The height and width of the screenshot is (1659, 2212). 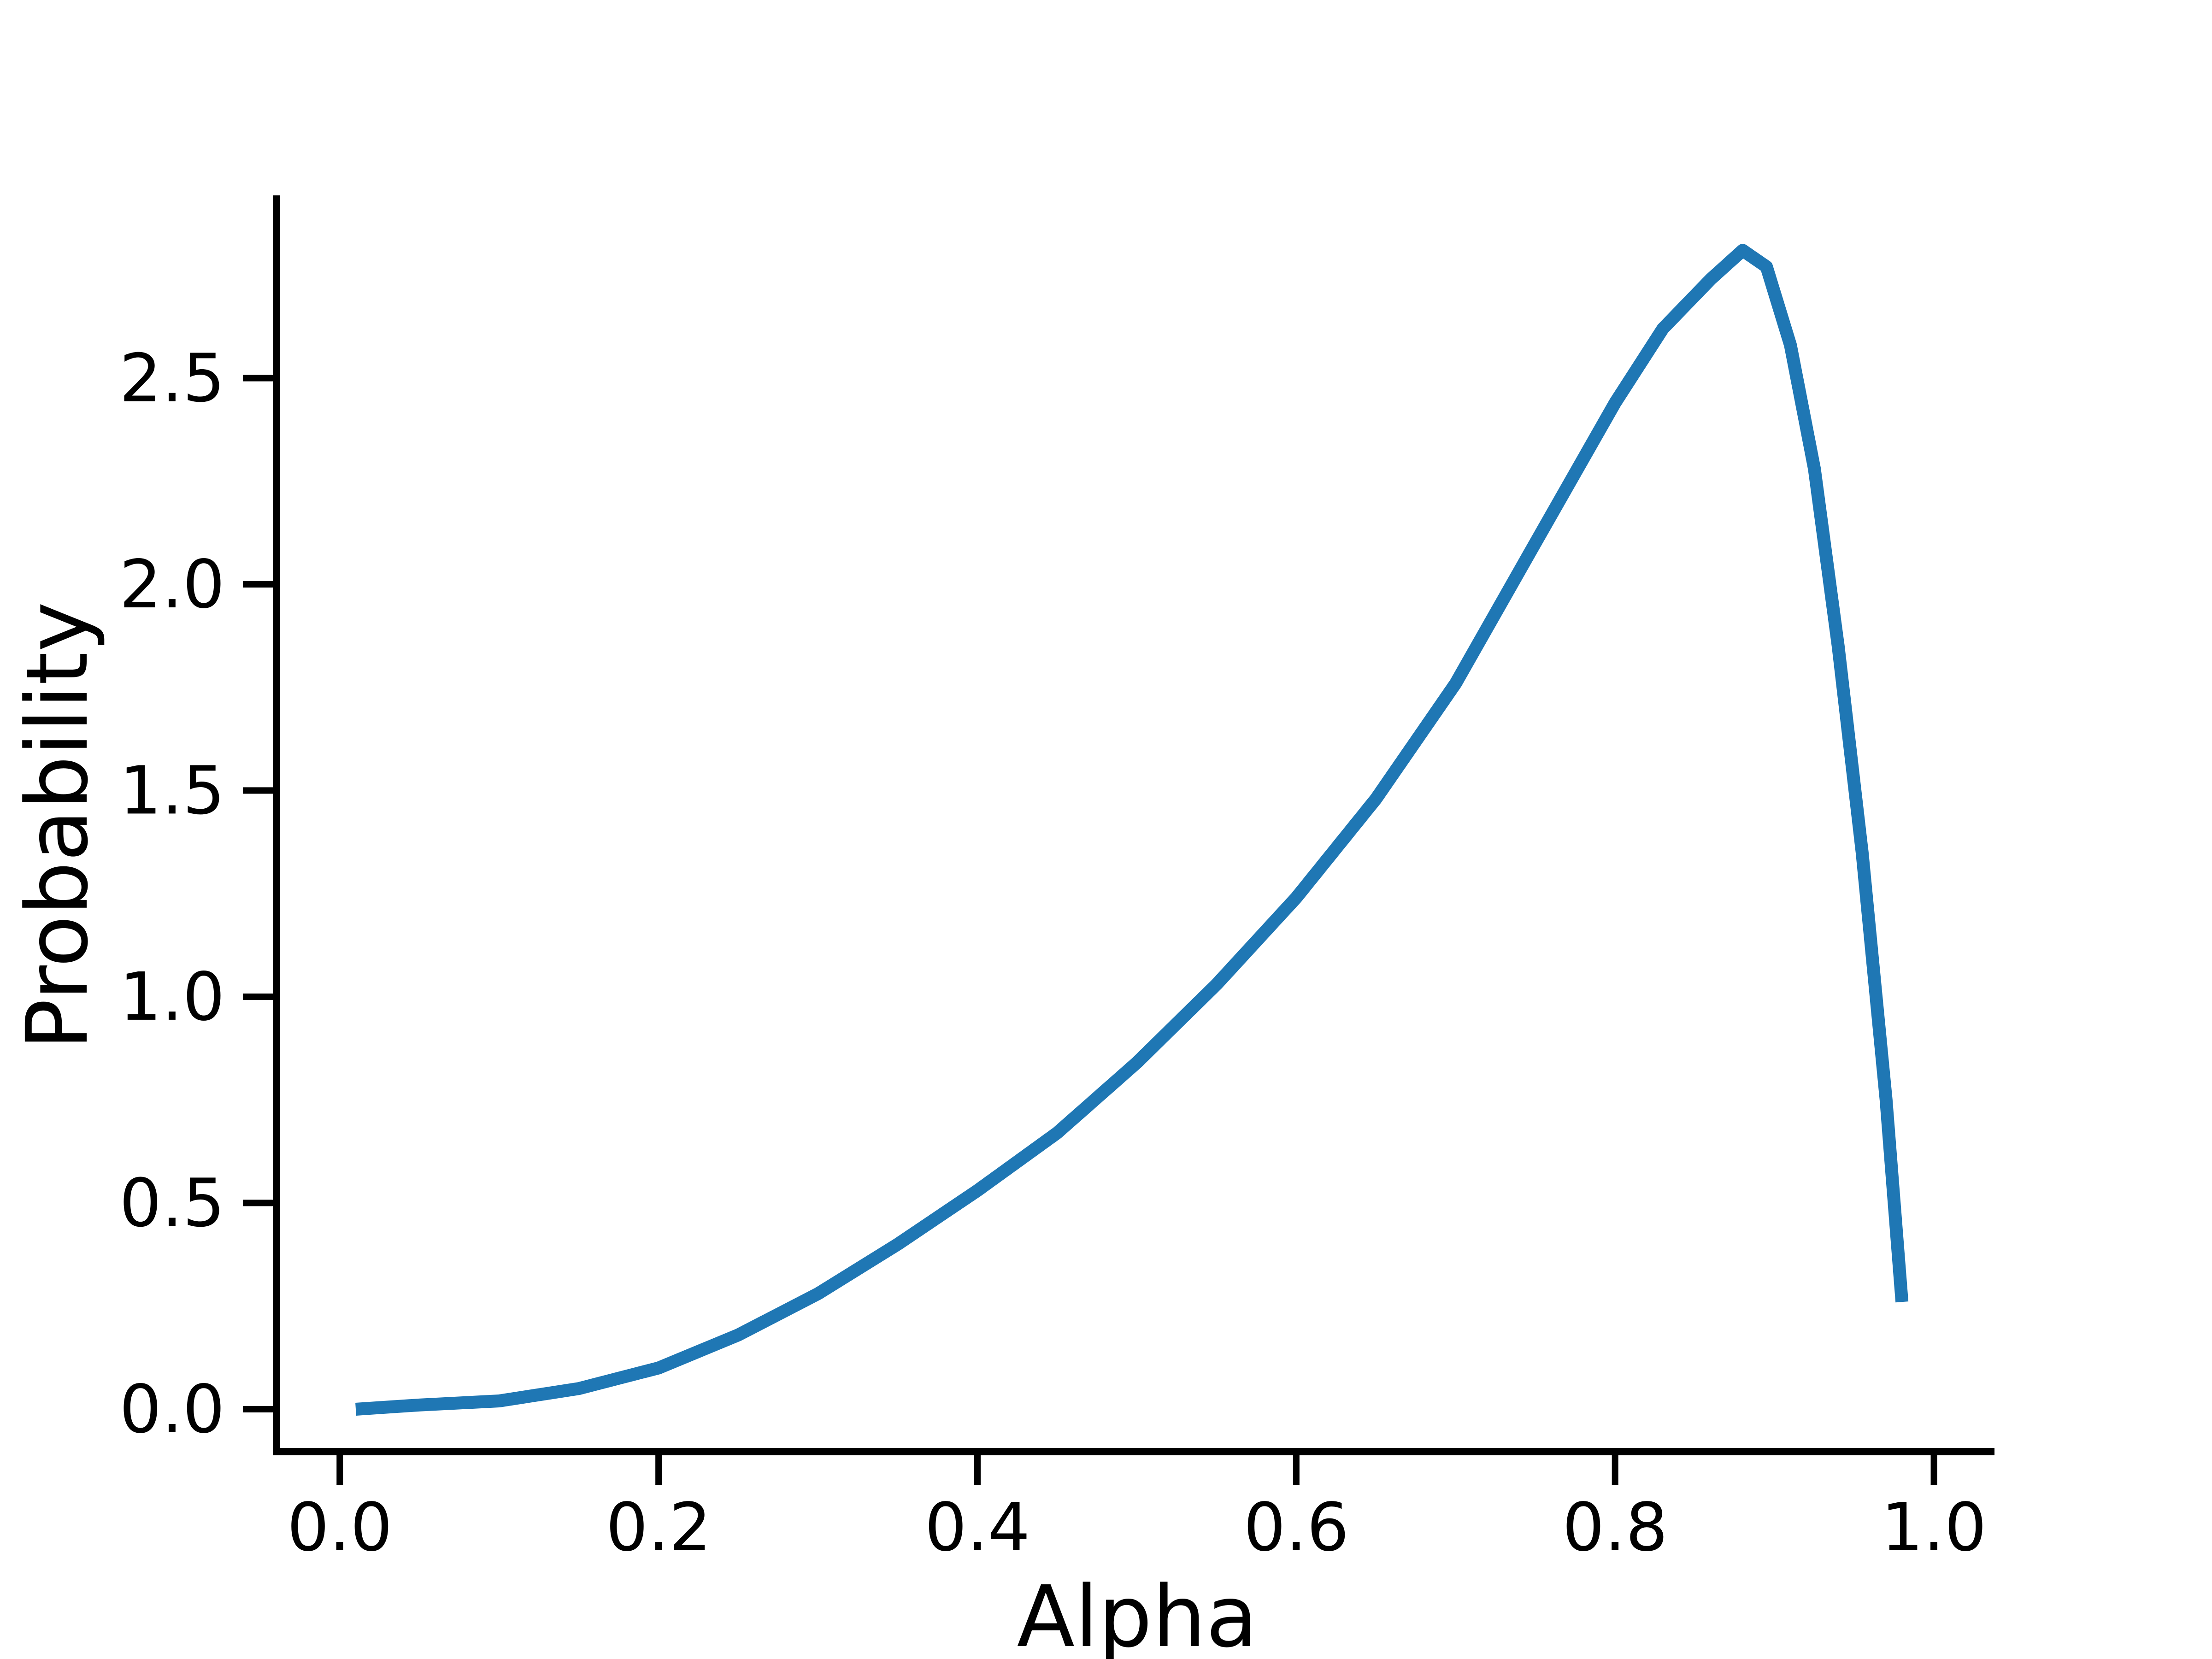 What do you see at coordinates (196, 893) in the screenshot?
I see `y-axis-ticks: 0.0 0.5 1.0 1.5 2.0 2.5` at bounding box center [196, 893].